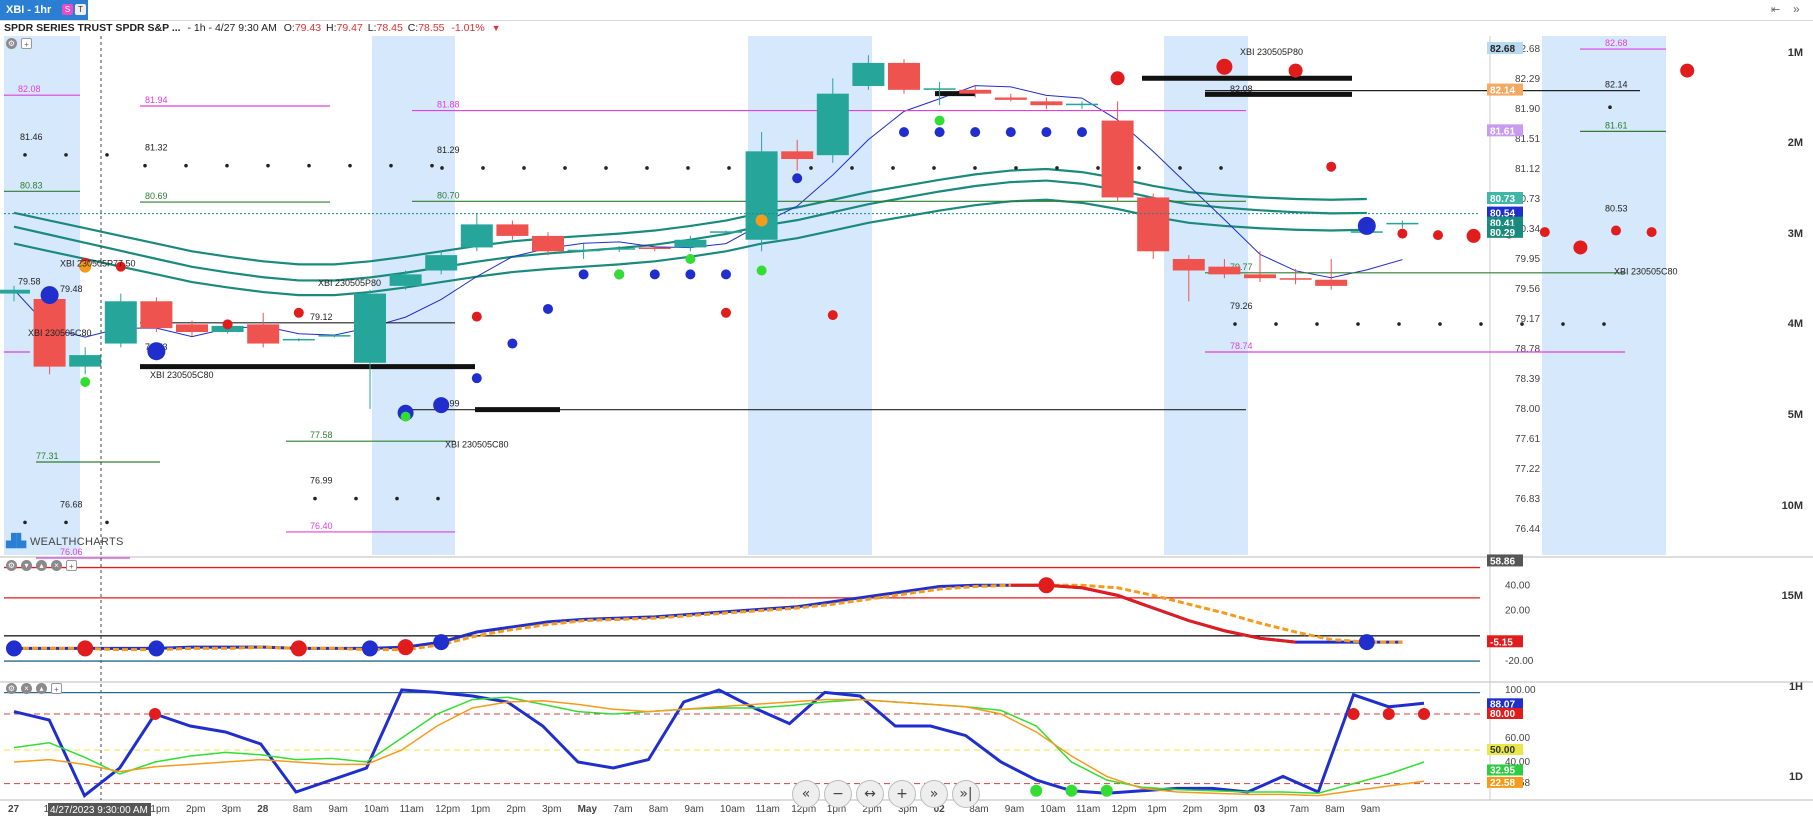 Image resolution: width=1813 pixels, height=821 pixels. Describe the element at coordinates (337, 809) in the screenshot. I see `x-tick-label: 9am` at that location.